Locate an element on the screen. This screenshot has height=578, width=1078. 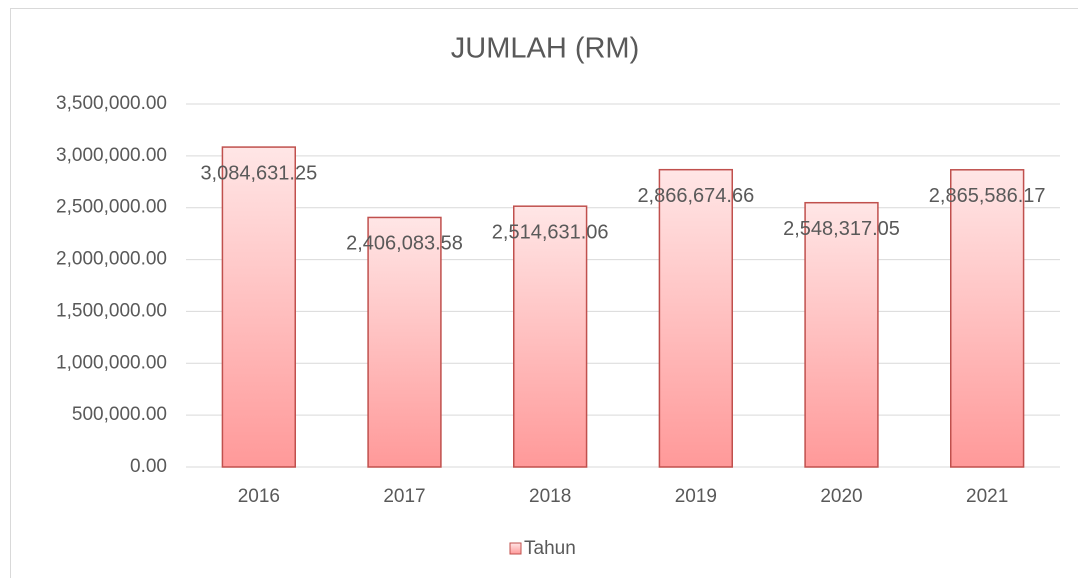
data-label: 2,406,083.58 is located at coordinates (404, 244).